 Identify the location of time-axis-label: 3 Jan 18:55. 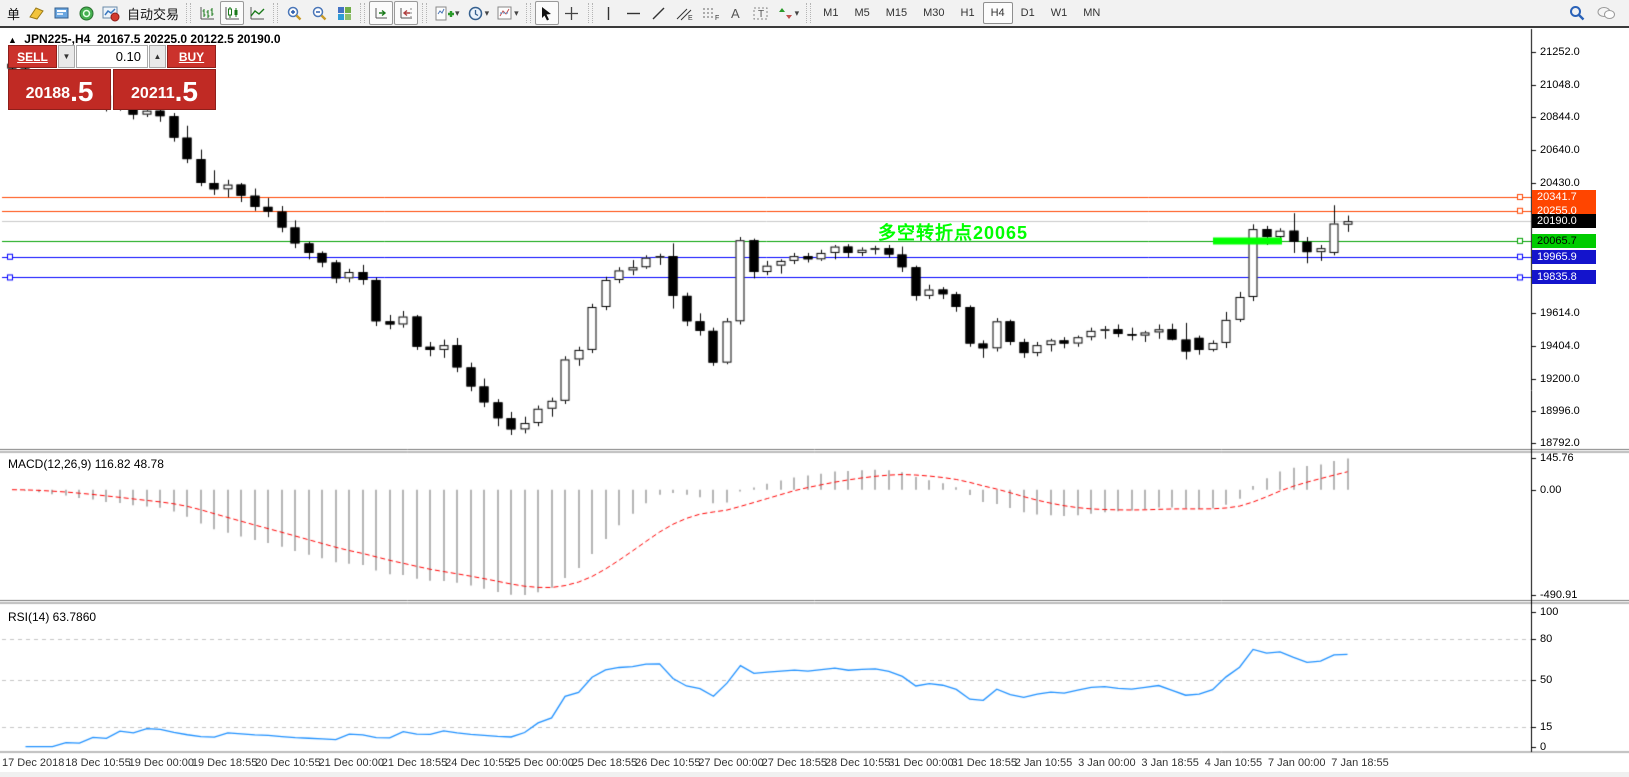
(1170, 763).